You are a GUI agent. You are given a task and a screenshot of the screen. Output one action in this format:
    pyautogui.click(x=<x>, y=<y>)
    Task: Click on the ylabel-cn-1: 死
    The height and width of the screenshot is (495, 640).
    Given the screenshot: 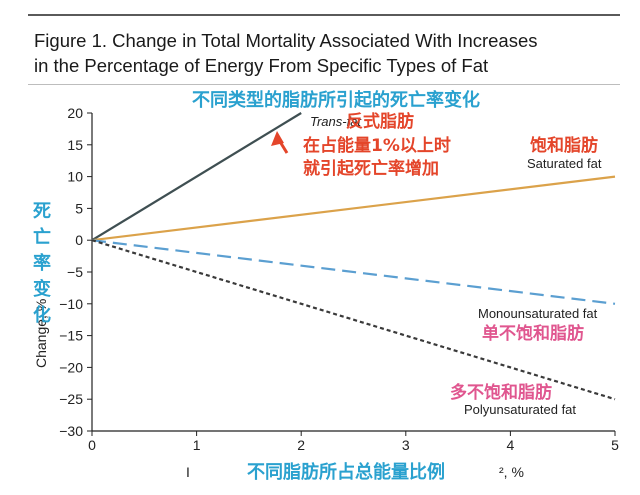 What is the action you would take?
    pyautogui.click(x=42, y=211)
    